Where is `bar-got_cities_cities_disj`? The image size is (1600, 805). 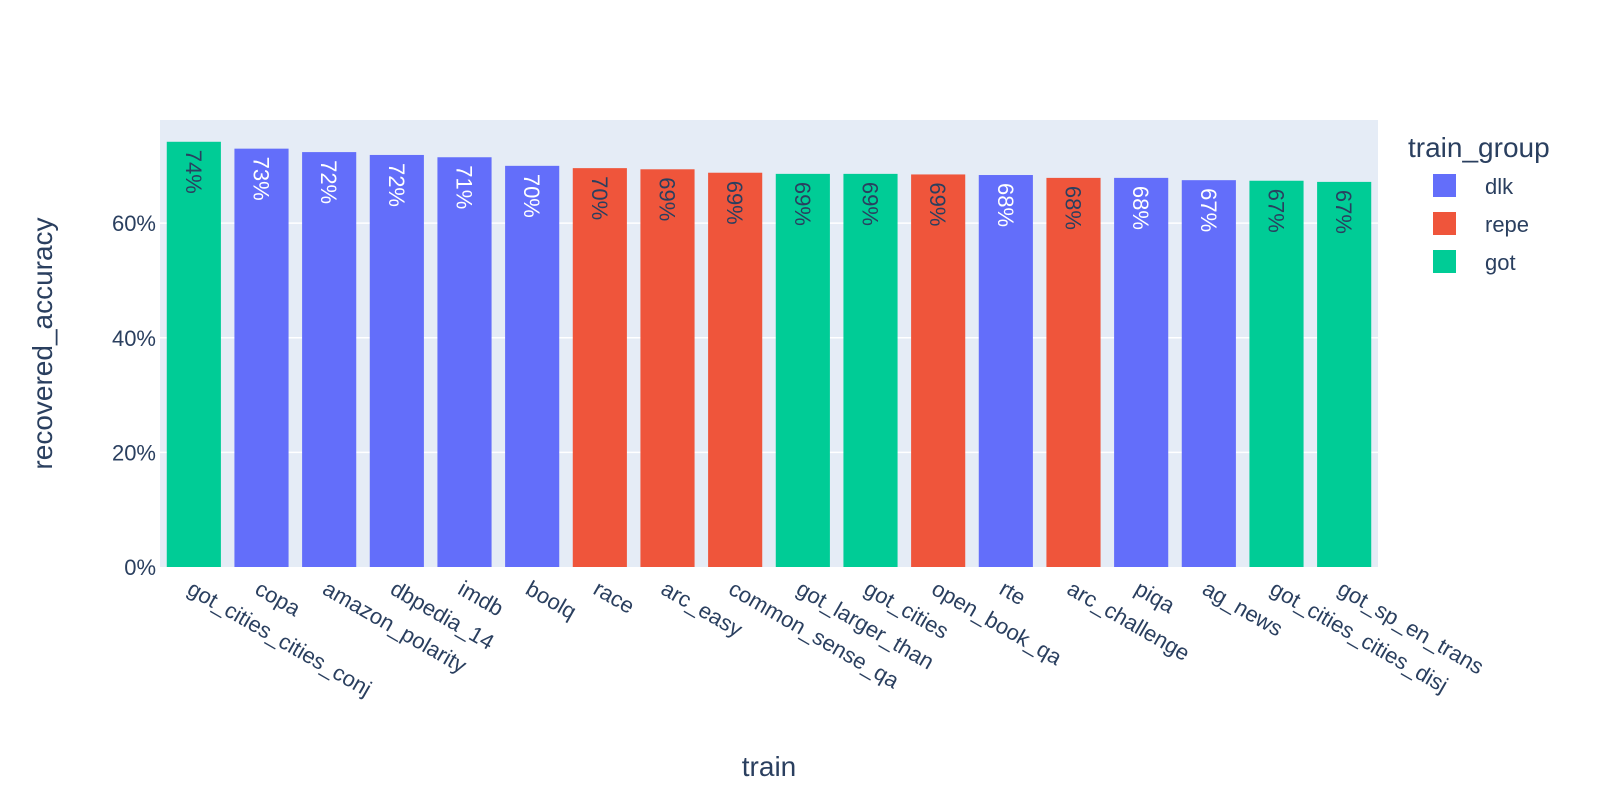 bar-got_cities_cities_disj is located at coordinates (1276, 373).